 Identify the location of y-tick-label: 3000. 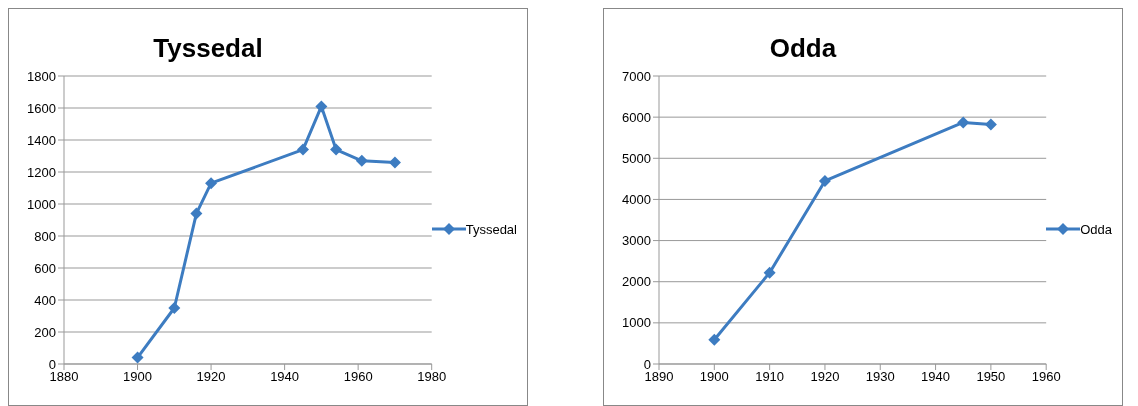
(636, 241).